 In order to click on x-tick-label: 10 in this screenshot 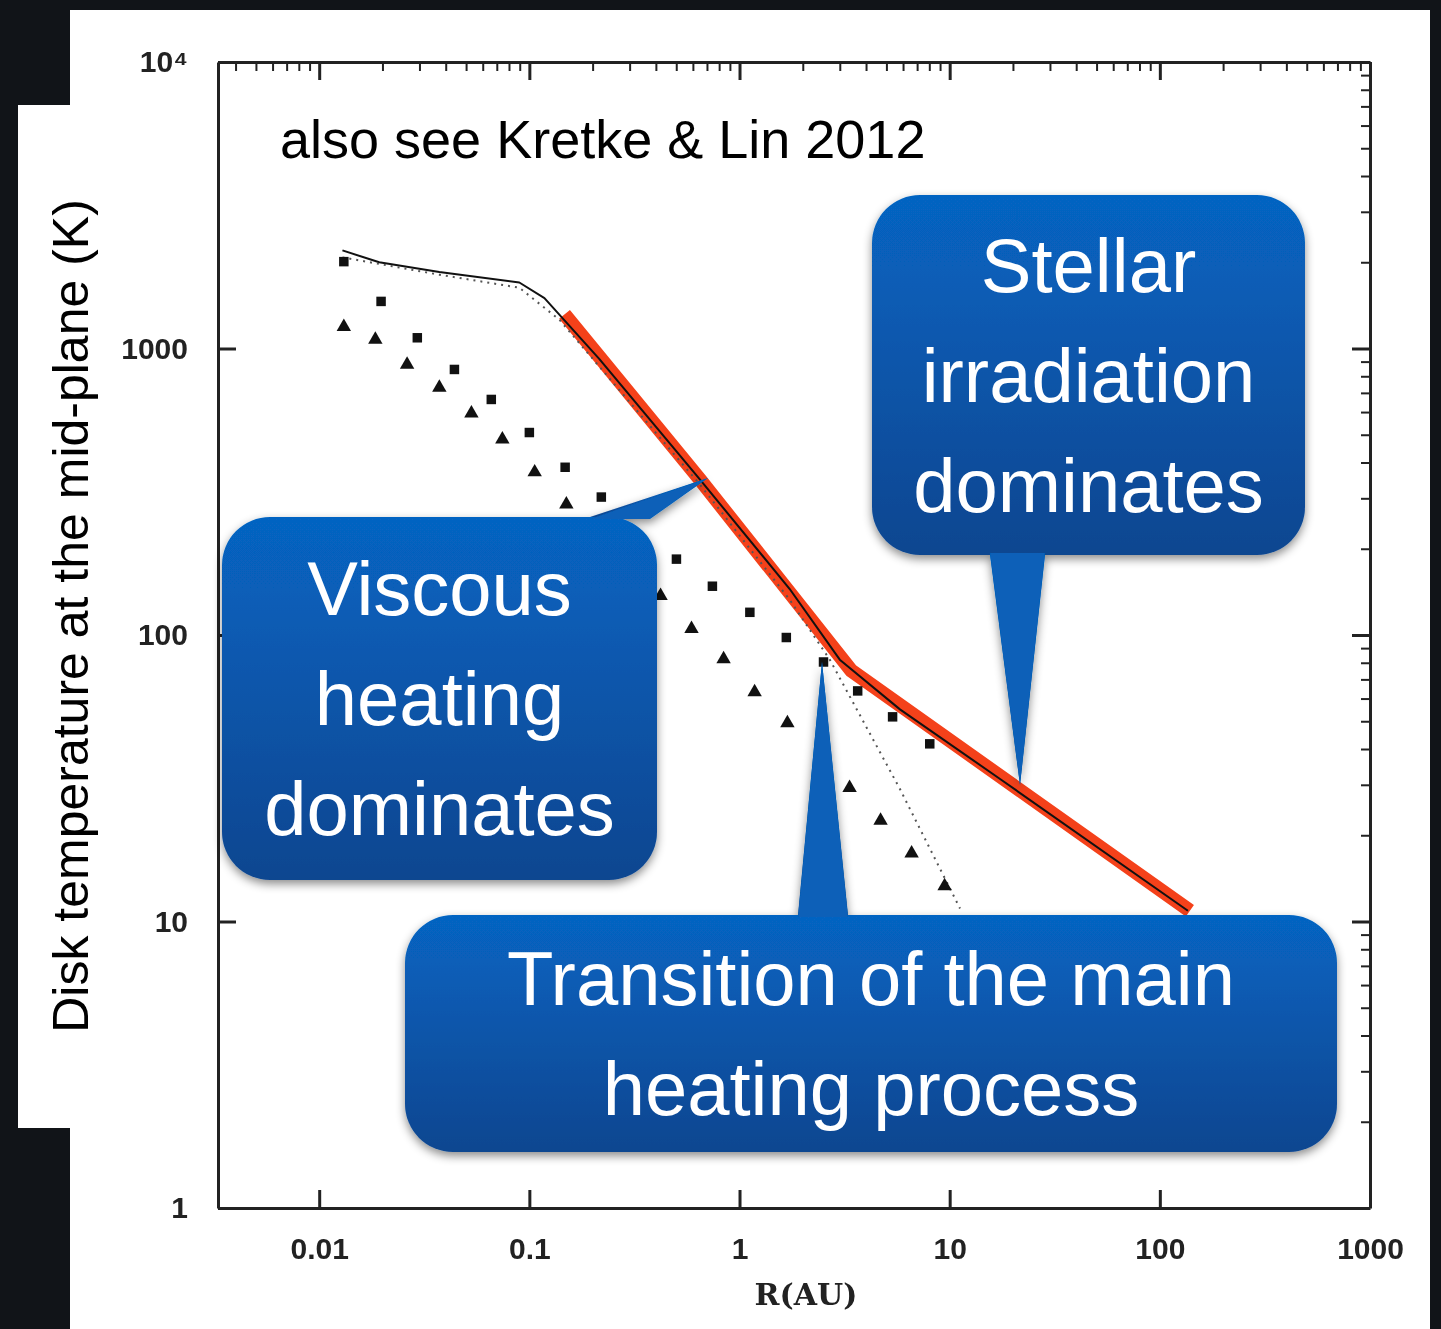, I will do `click(950, 1249)`.